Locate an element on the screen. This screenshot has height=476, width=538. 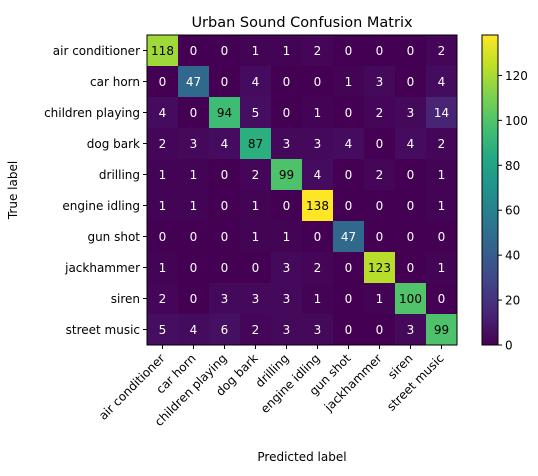
cell-value-label: 6 is located at coordinates (225, 330).